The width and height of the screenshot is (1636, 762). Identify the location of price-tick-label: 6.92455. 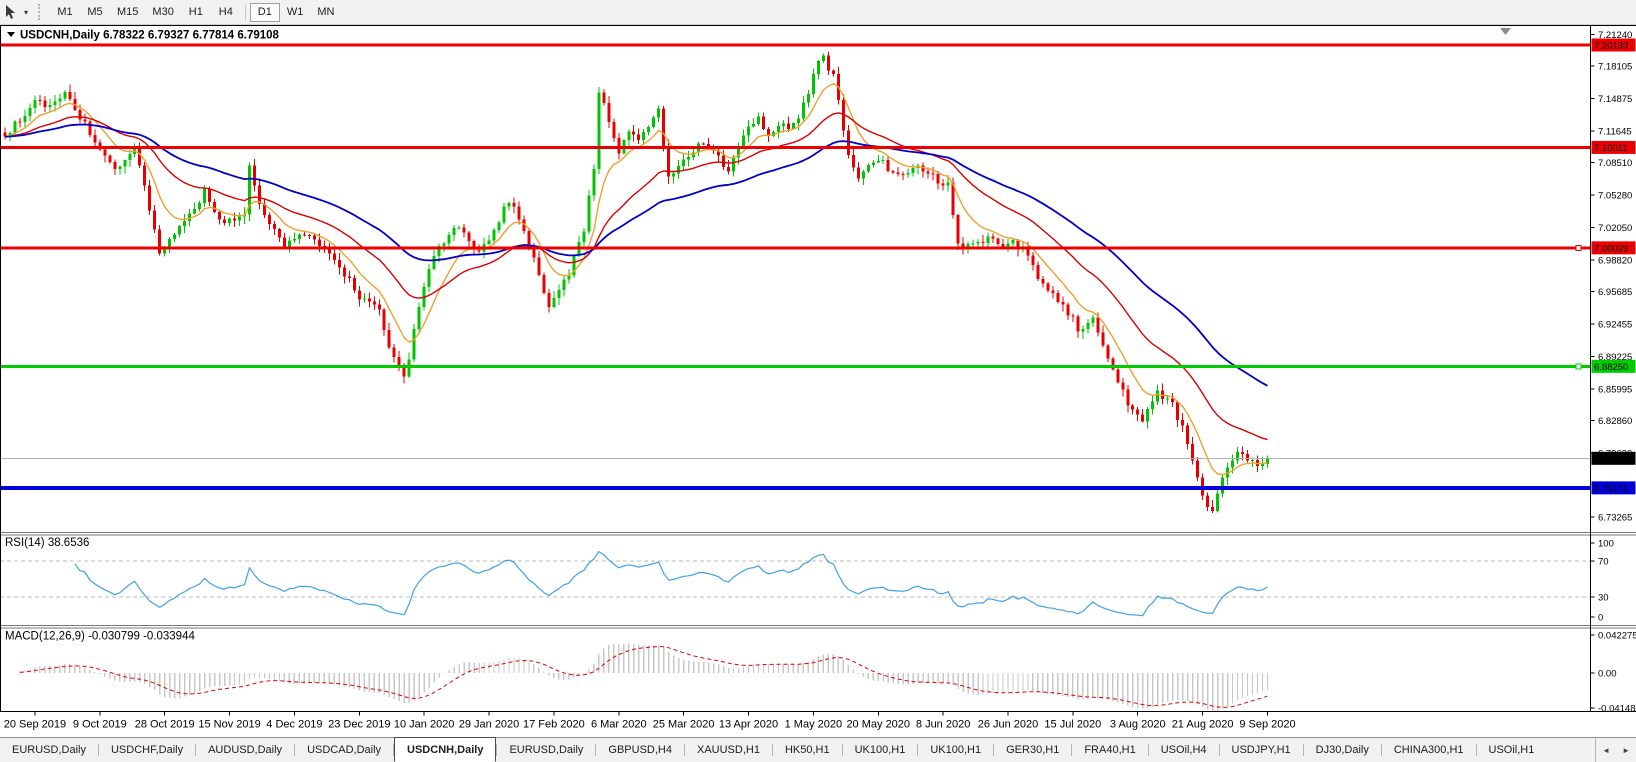
(1615, 325).